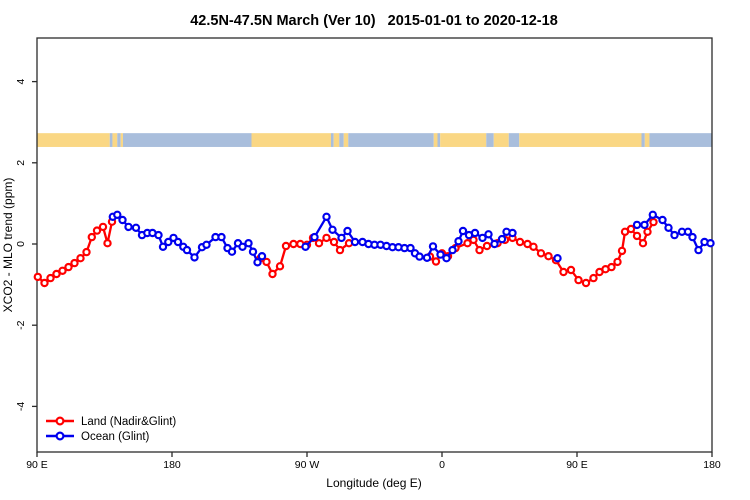 The height and width of the screenshot is (500, 750). What do you see at coordinates (8, 245) in the screenshot?
I see `y-axis-title: XCO2 - MLO trend (ppm)` at bounding box center [8, 245].